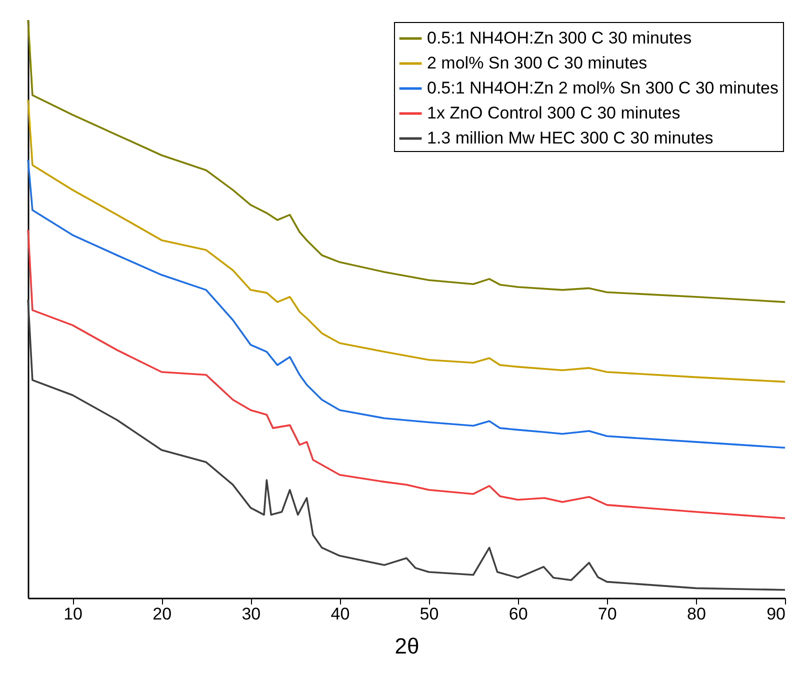 The height and width of the screenshot is (687, 797). What do you see at coordinates (696, 614) in the screenshot?
I see `x-tick-label: 80` at bounding box center [696, 614].